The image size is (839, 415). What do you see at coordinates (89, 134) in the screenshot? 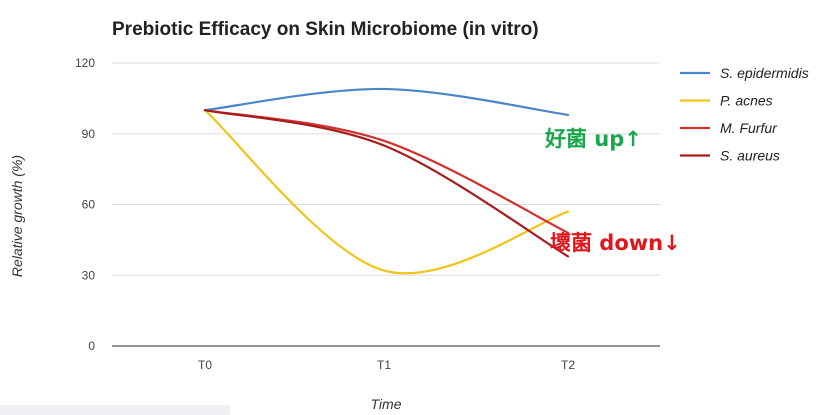
I see `y-tick-label: 90` at bounding box center [89, 134].